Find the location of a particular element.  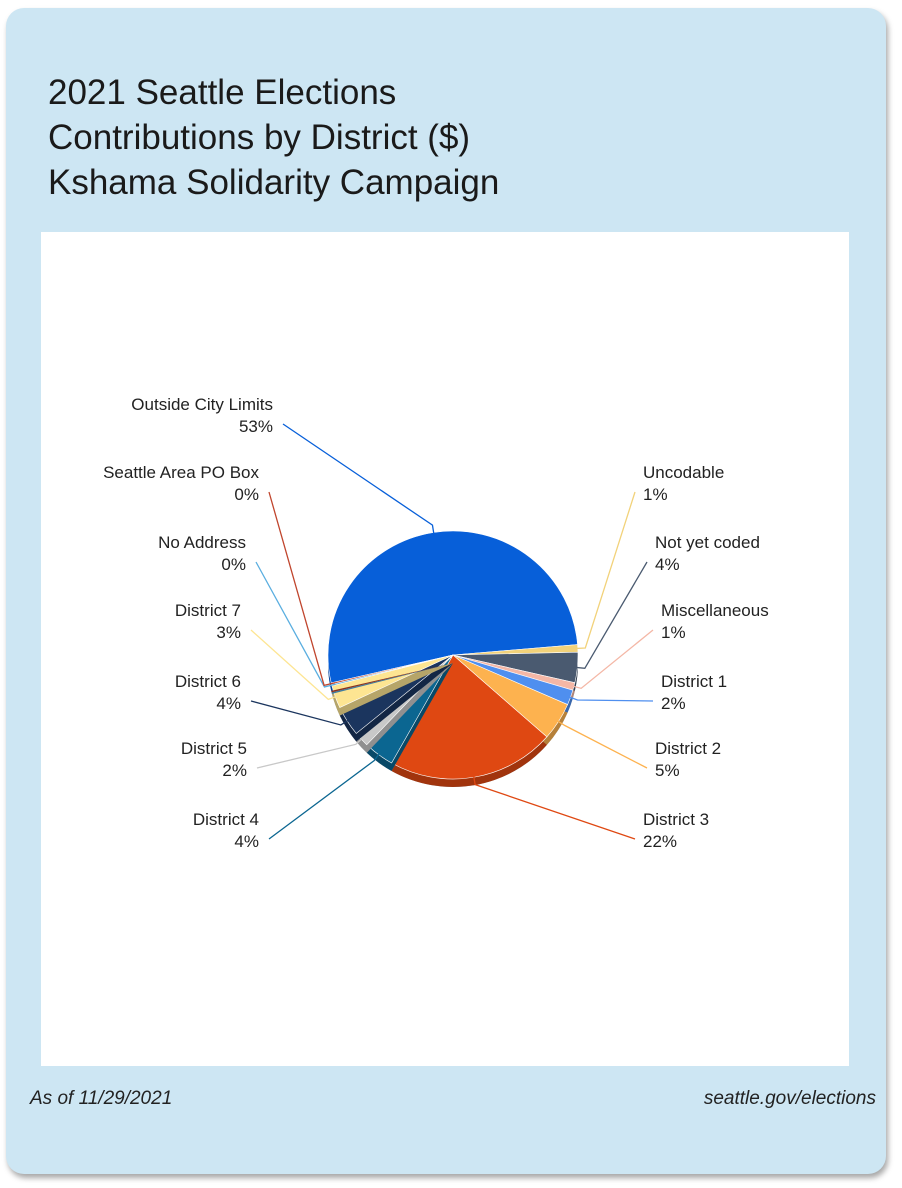

slice-value-district-7: 3% is located at coordinates (228, 632).